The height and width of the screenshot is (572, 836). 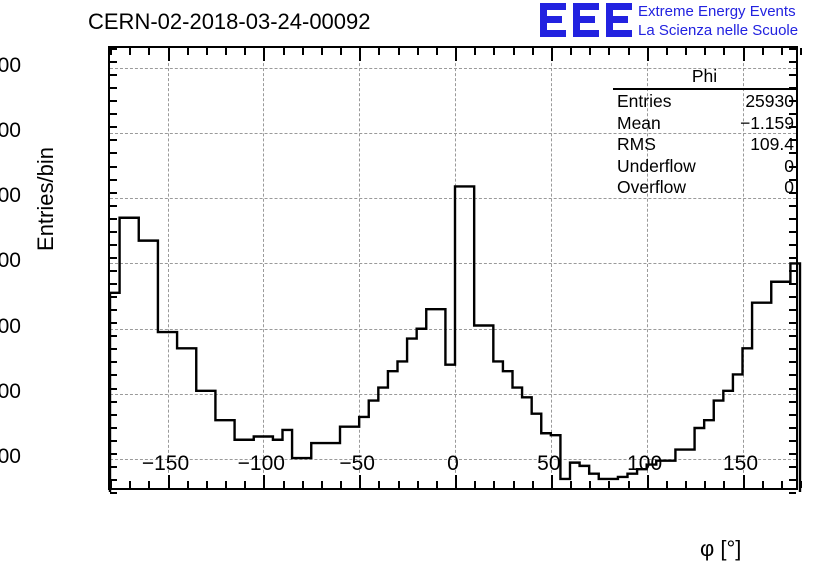 What do you see at coordinates (10, 130) in the screenshot?
I see `y-tick-label: 900` at bounding box center [10, 130].